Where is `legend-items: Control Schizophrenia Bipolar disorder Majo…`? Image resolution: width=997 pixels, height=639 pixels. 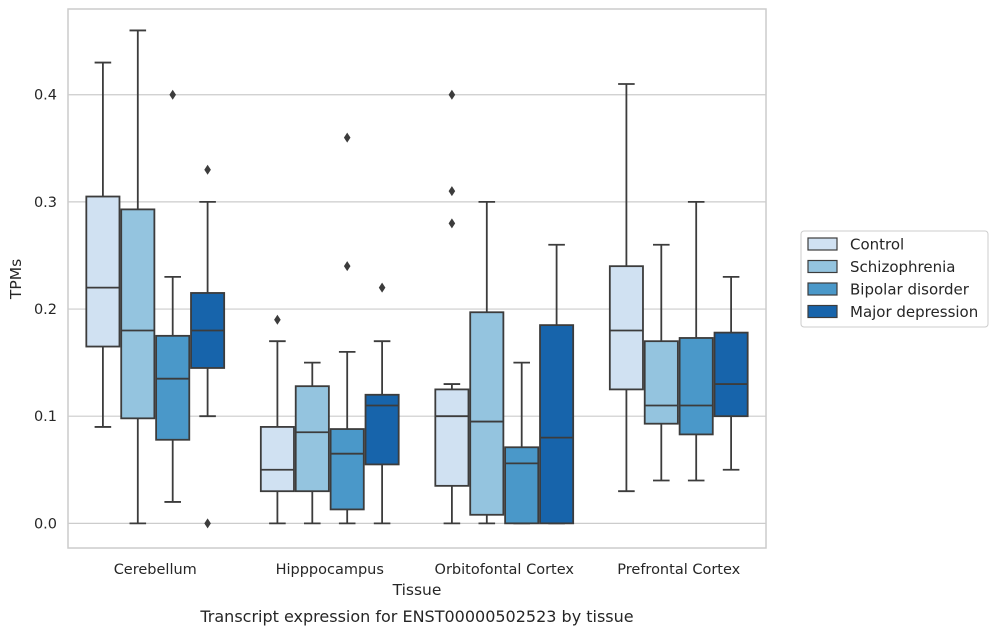 legend-items: Control Schizophrenia Bipolar disorder Majo… is located at coordinates (892, 278).